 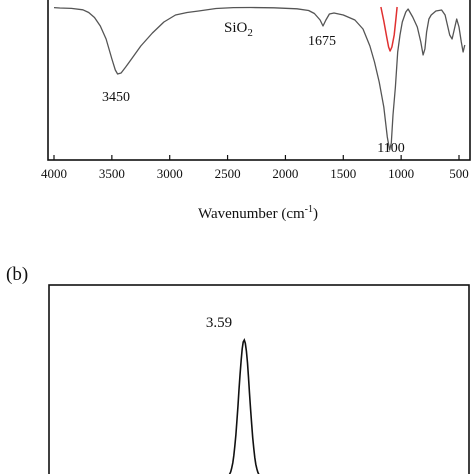 I want to click on x-tick-label-500: 500, so click(x=459, y=173).